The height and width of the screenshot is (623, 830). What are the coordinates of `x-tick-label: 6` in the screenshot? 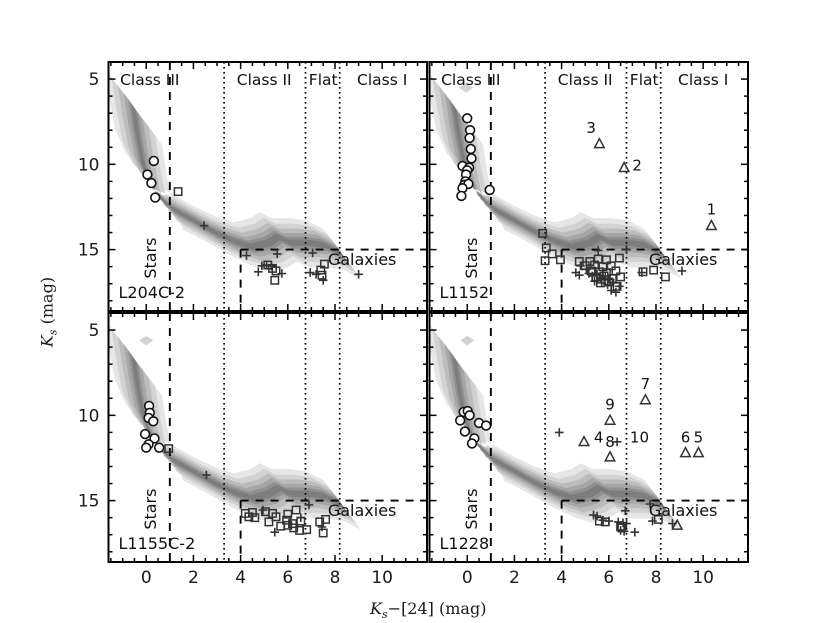 It's located at (608, 578).